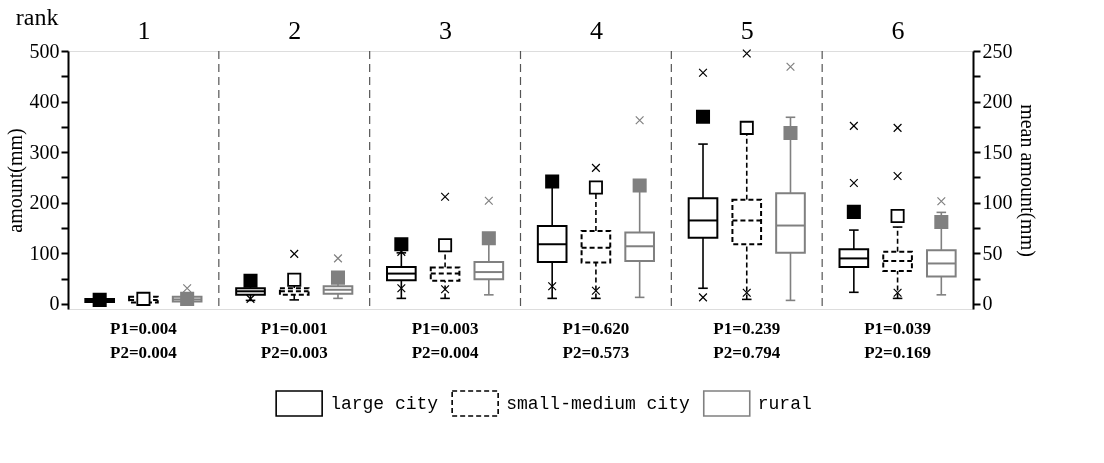  I want to click on text: P2=0.794, so click(747, 352).